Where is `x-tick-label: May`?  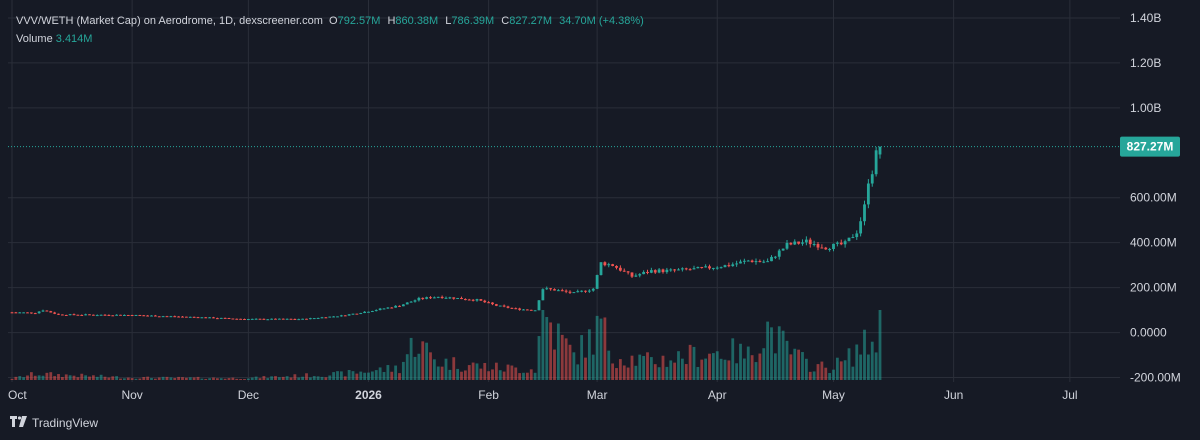 x-tick-label: May is located at coordinates (833, 395).